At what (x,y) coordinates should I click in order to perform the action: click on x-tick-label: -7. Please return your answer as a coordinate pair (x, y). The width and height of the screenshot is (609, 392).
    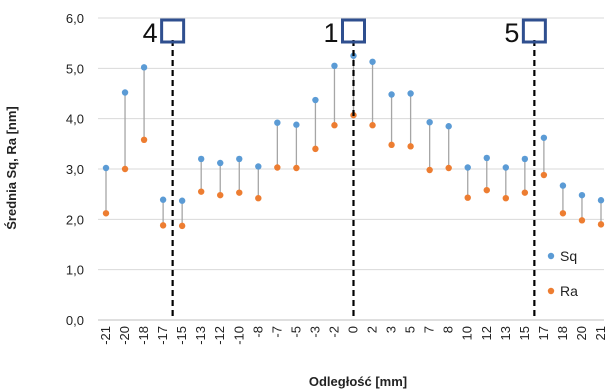
    Looking at the image, I should click on (276, 332).